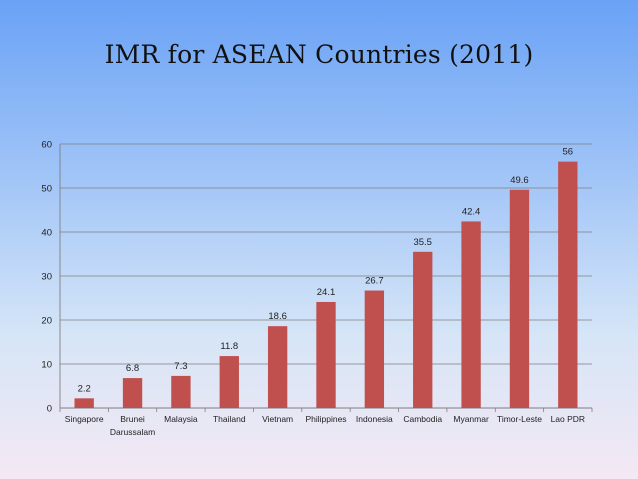  I want to click on x-tick-label: Cambodia, so click(422, 419).